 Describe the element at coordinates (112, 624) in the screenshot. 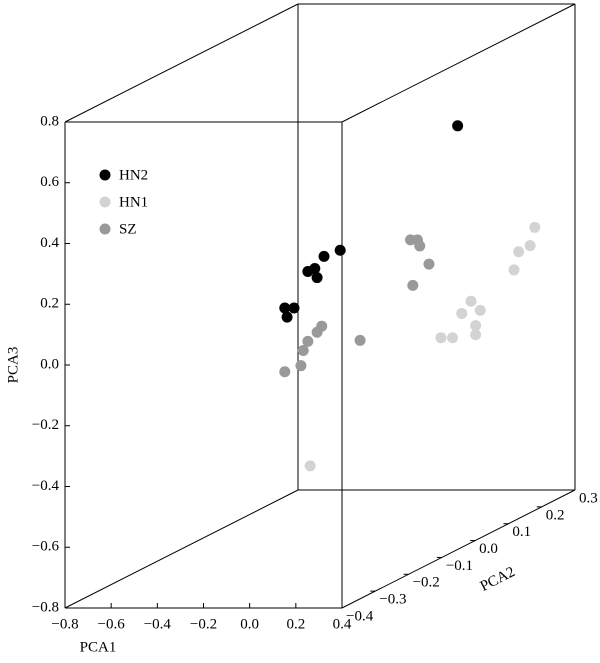

I see `x-tick-label: −0.6` at that location.